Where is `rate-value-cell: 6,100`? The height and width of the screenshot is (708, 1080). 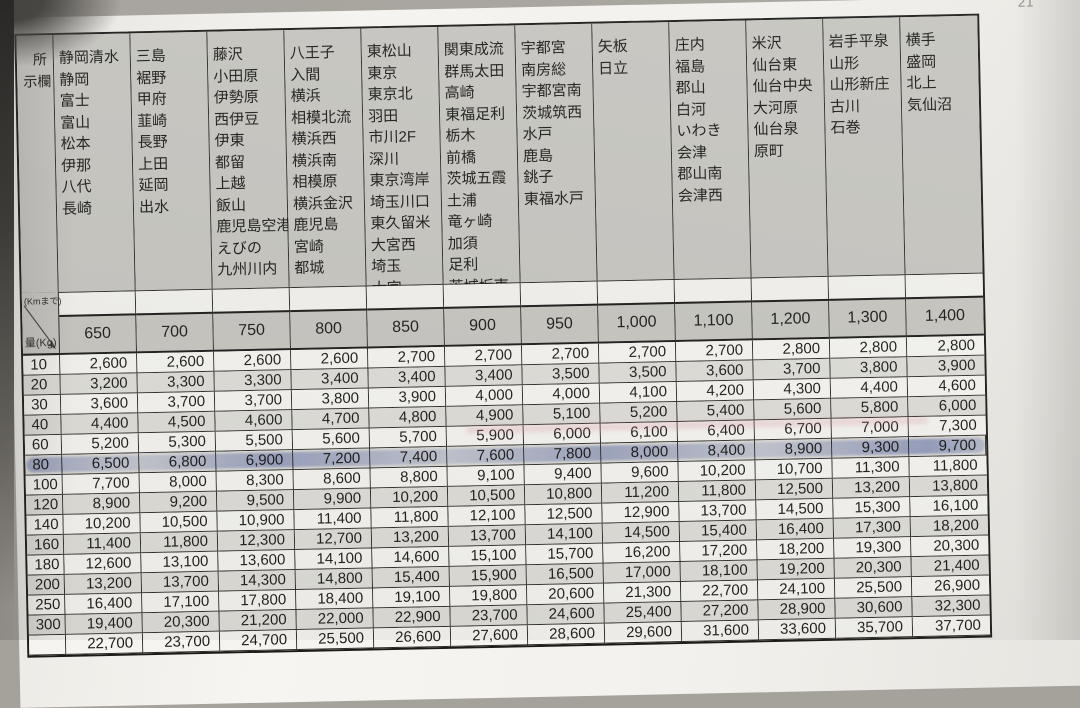
rate-value-cell: 6,100 is located at coordinates (639, 433).